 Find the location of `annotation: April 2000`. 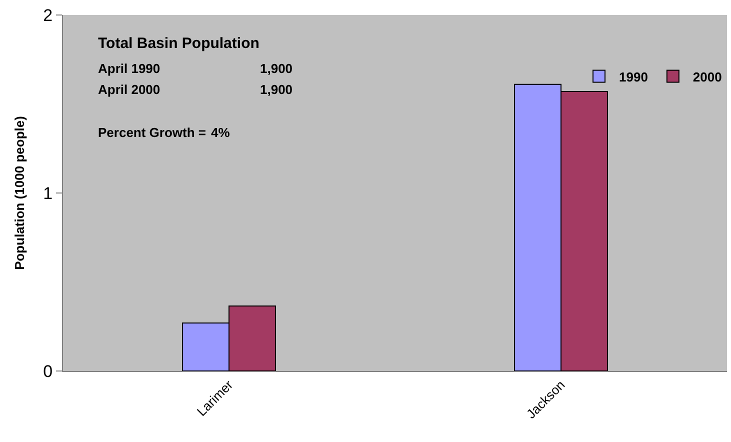

annotation: April 2000 is located at coordinates (129, 89).